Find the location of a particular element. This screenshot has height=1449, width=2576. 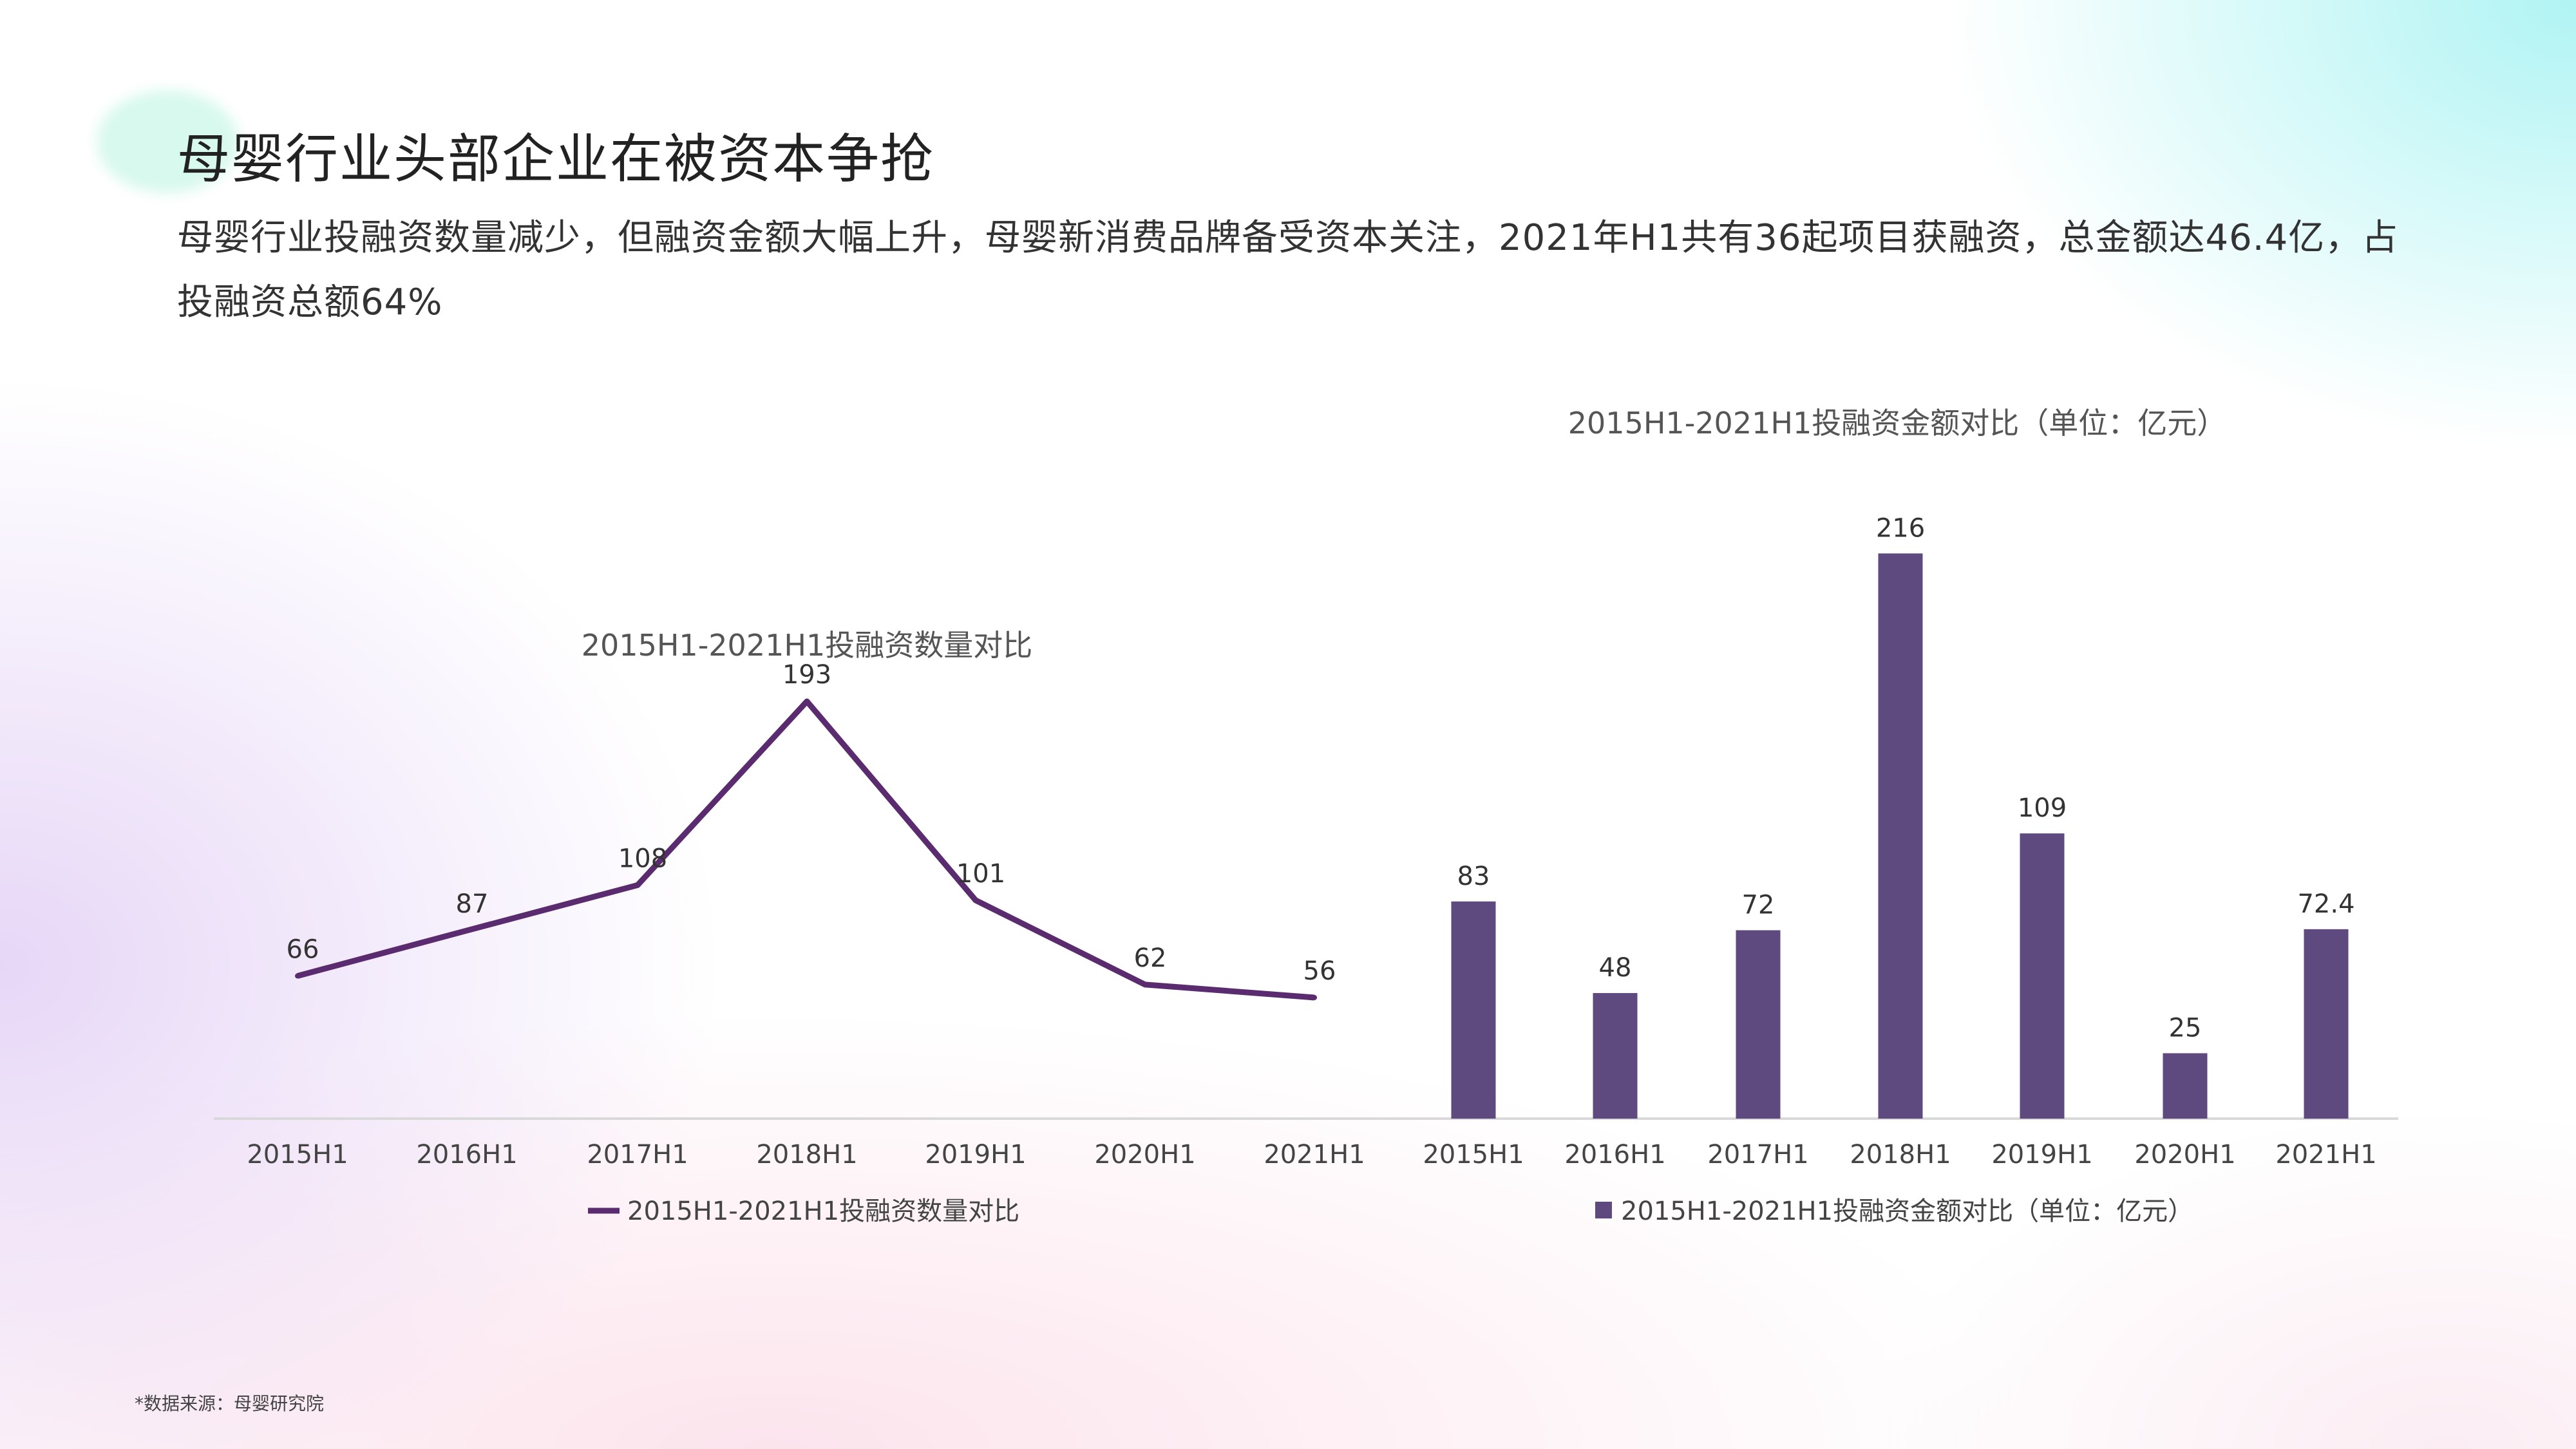

decorative-blob is located at coordinates (167, 141).